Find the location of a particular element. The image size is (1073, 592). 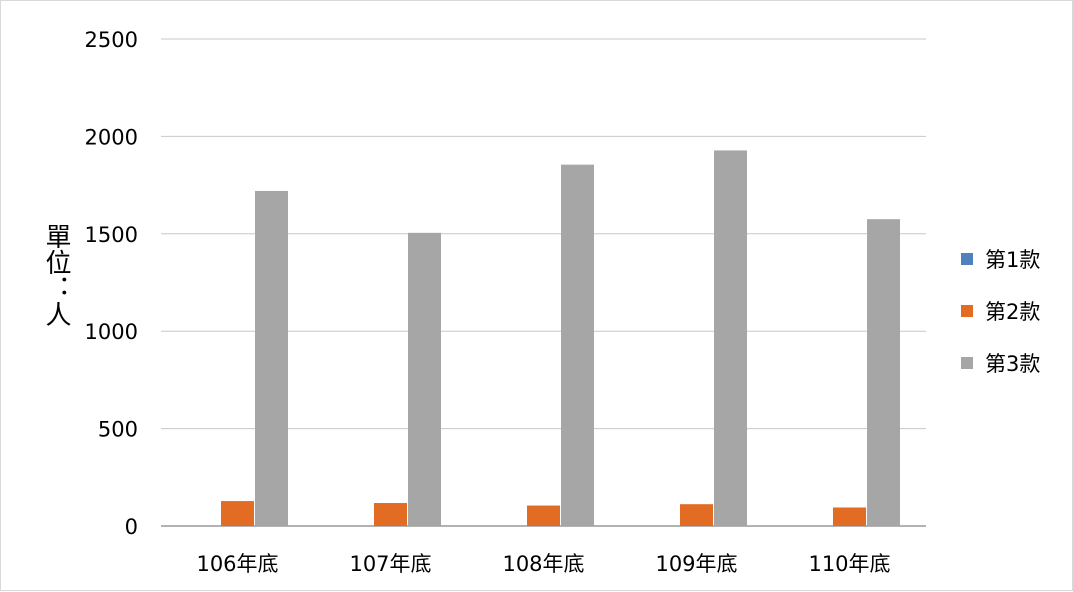

x-tick-label: 107年底 is located at coordinates (390, 564).